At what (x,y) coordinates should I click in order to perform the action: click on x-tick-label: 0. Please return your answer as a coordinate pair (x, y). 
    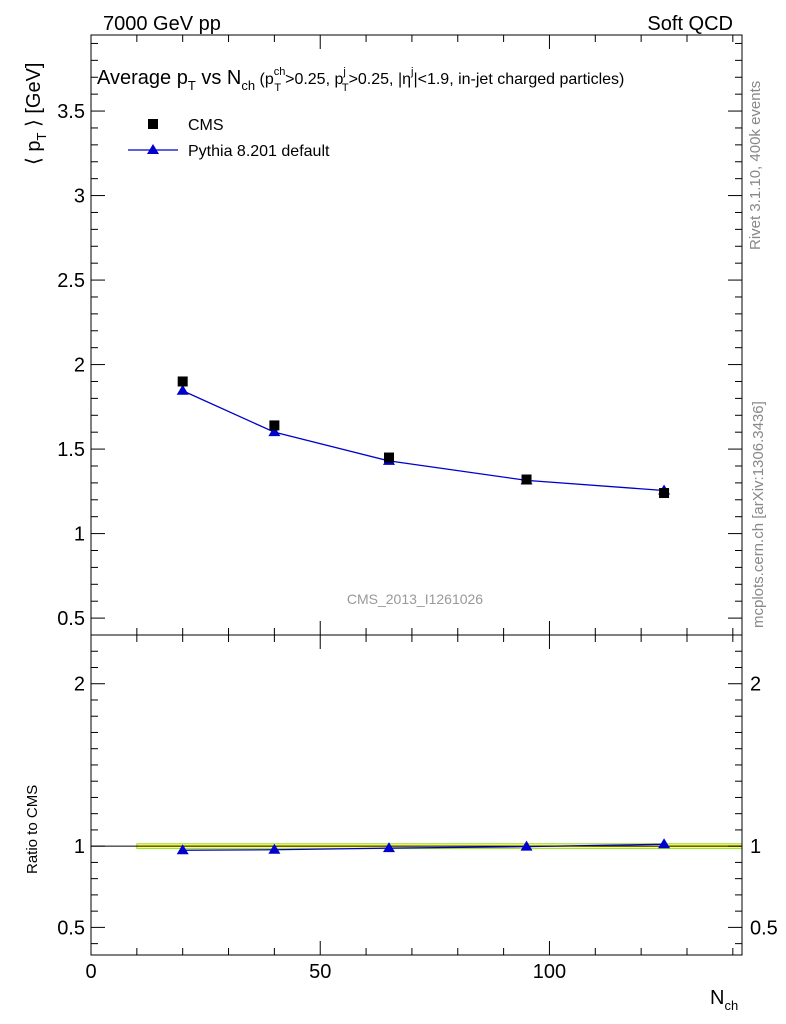
    Looking at the image, I should click on (90, 972).